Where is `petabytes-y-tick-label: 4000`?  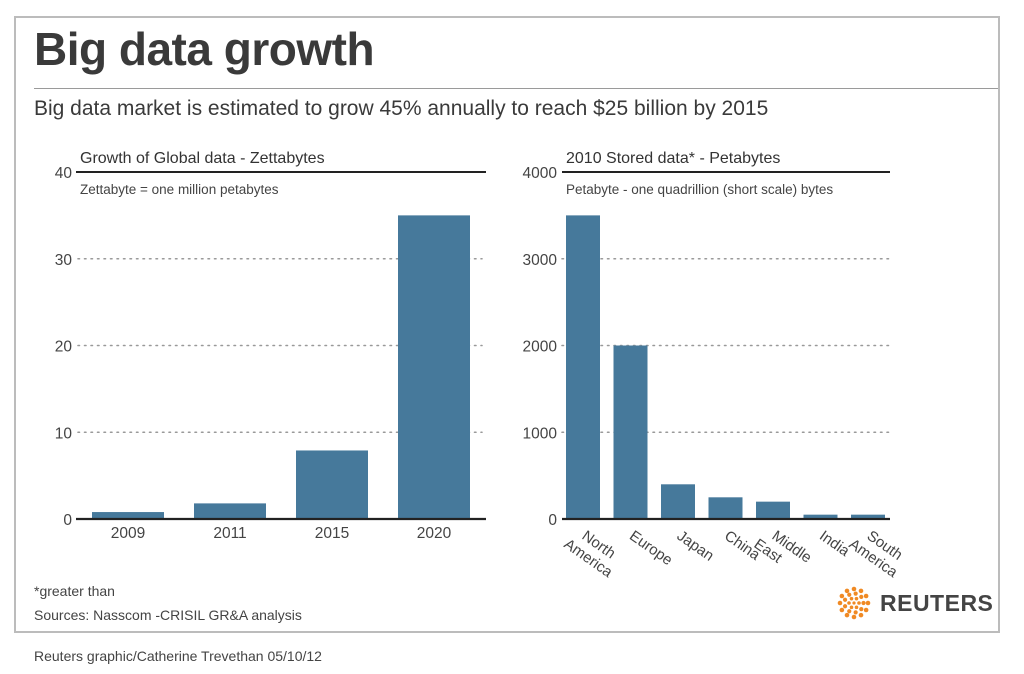
petabytes-y-tick-label: 4000 is located at coordinates (540, 173).